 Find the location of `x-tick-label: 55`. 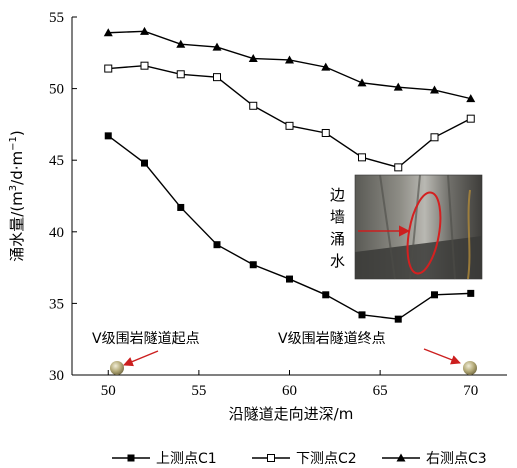

x-tick-label: 55 is located at coordinates (198, 391).